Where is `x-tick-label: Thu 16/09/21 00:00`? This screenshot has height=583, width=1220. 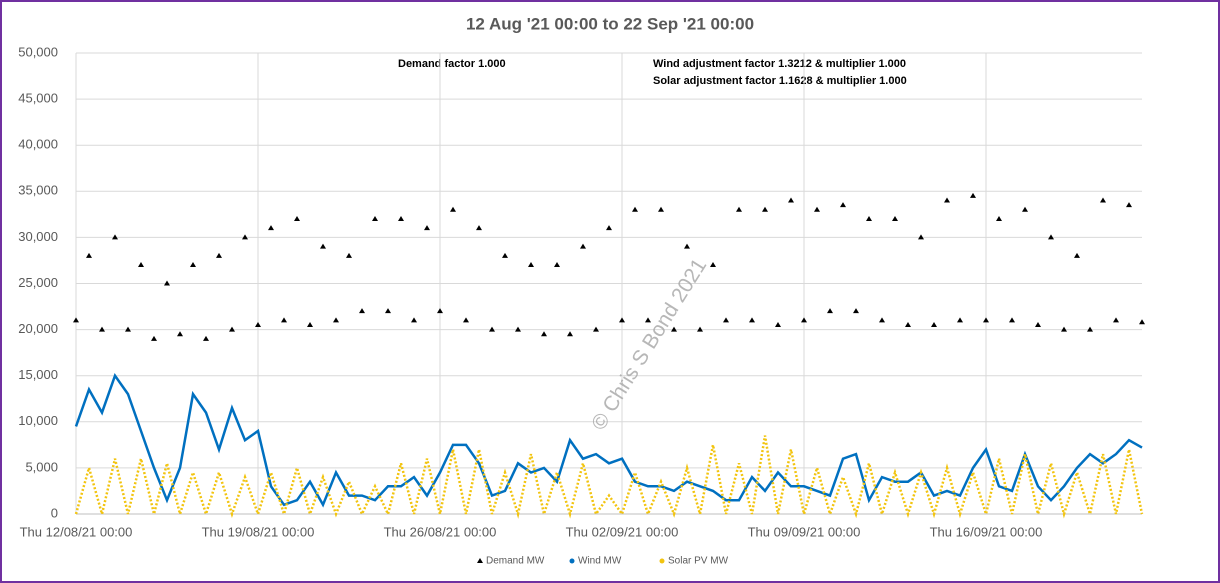
x-tick-label: Thu 16/09/21 00:00 is located at coordinates (986, 531).